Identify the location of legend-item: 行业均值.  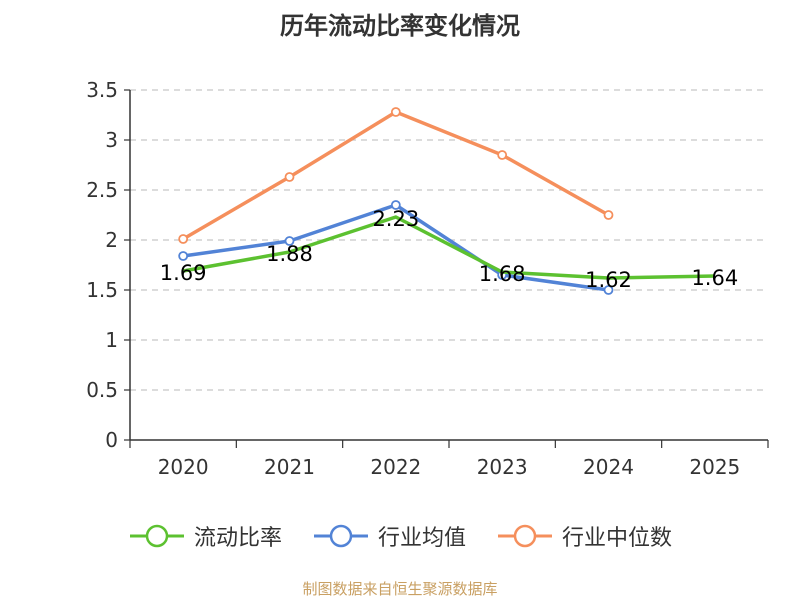
(389, 536).